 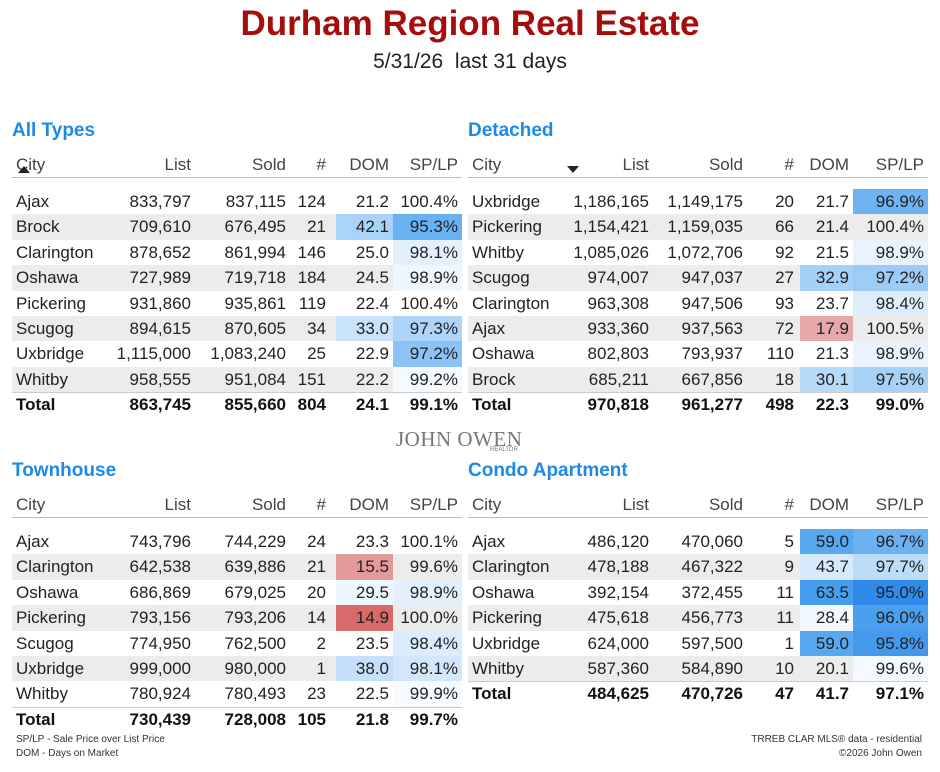 I want to click on footnote: DOM - Days on Market, so click(x=67, y=753).